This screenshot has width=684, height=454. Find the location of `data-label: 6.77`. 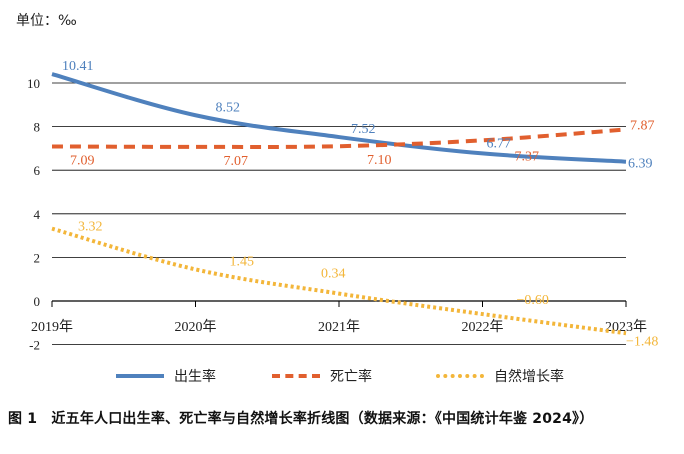

data-label: 6.77 is located at coordinates (499, 143).